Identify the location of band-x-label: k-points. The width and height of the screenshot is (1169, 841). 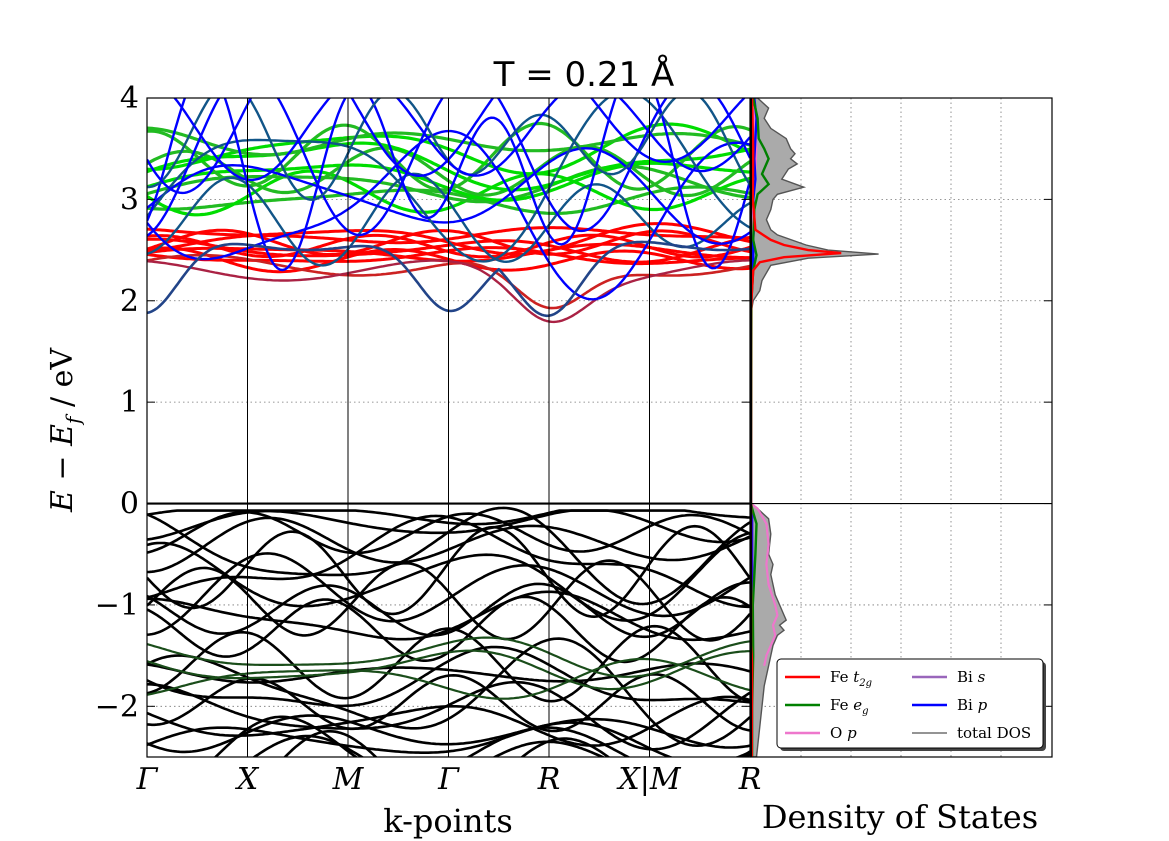
(448, 821).